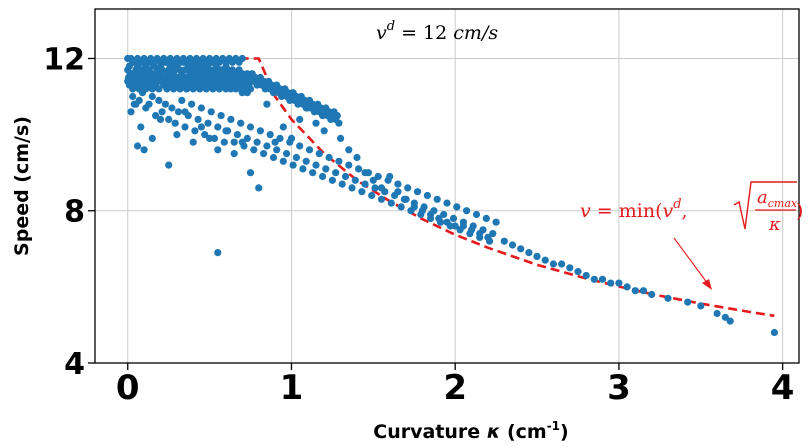  I want to click on x-axis-label: Curvature κ (cm-1), so click(470, 431).